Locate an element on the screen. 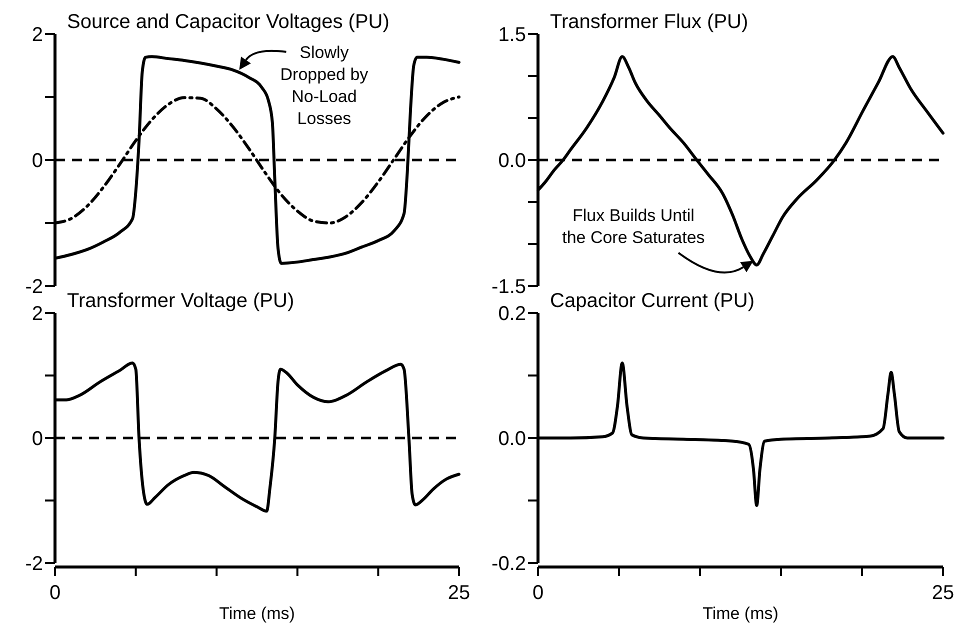  annotation: Slowly Dropped by No-Load Losses is located at coordinates (324, 85).